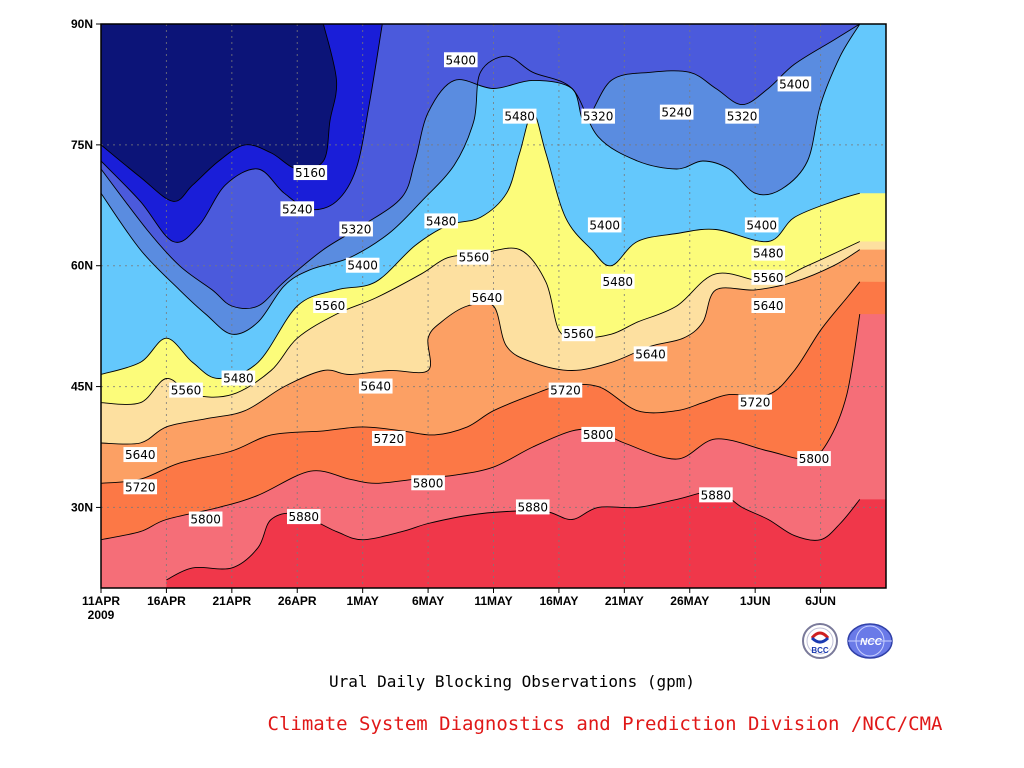  Describe the element at coordinates (82, 266) in the screenshot. I see `y-tick-label: 60N` at that location.